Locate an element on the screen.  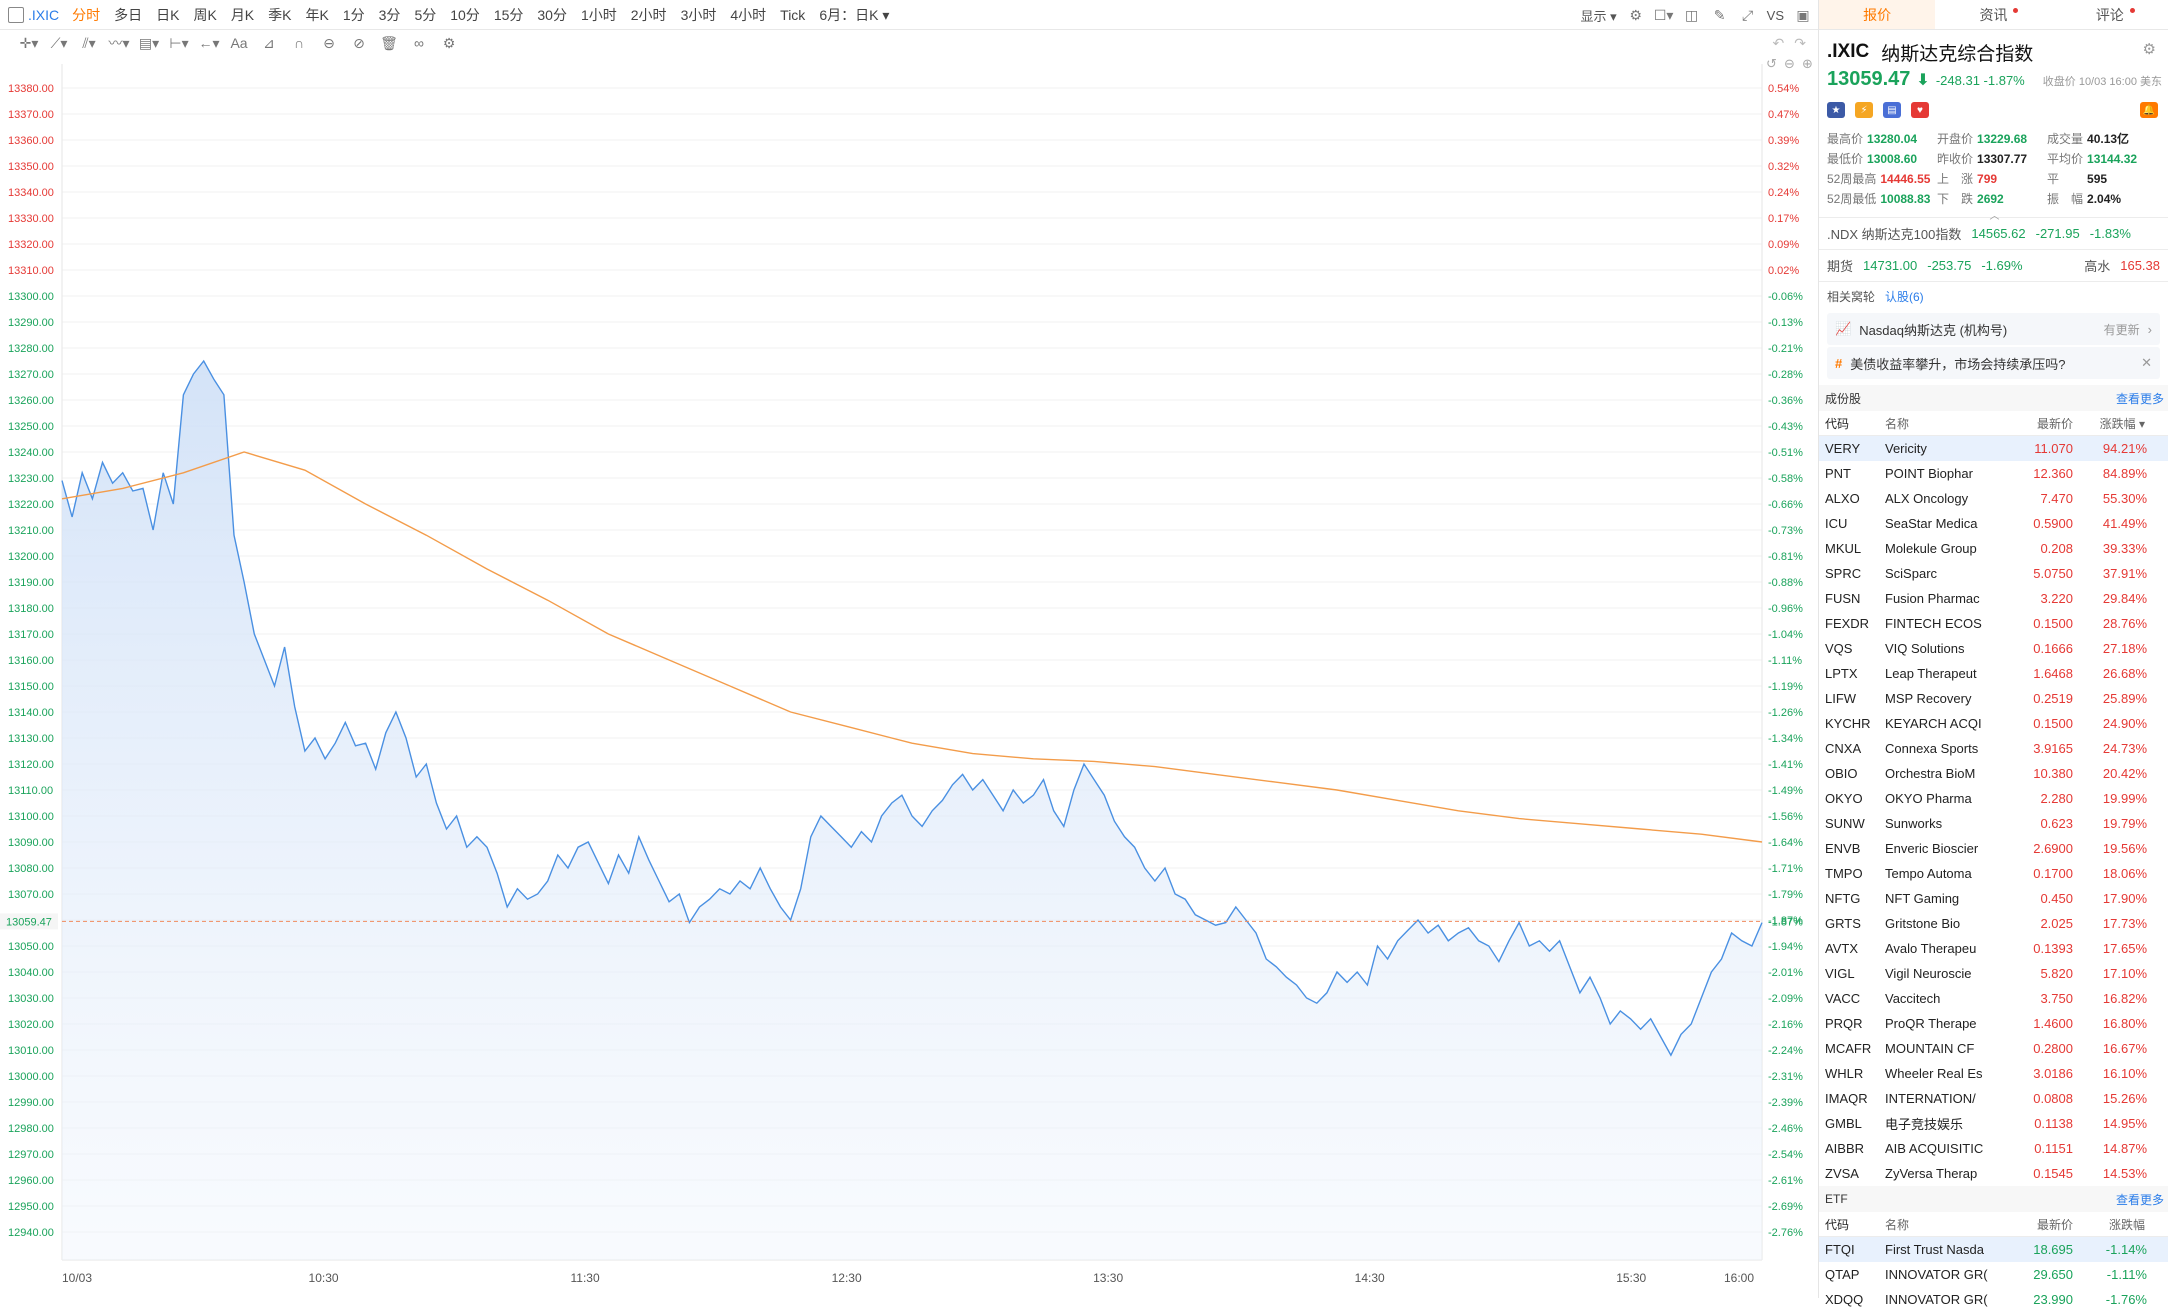
table-row: XDQQ INNOVATOR GR(23.990 -1.76% is located at coordinates (1993, 1299).